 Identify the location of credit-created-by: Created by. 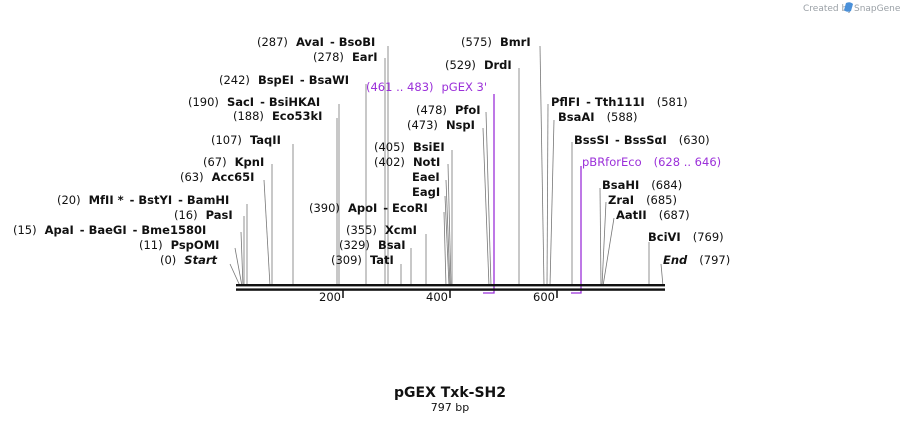
(828, 9).